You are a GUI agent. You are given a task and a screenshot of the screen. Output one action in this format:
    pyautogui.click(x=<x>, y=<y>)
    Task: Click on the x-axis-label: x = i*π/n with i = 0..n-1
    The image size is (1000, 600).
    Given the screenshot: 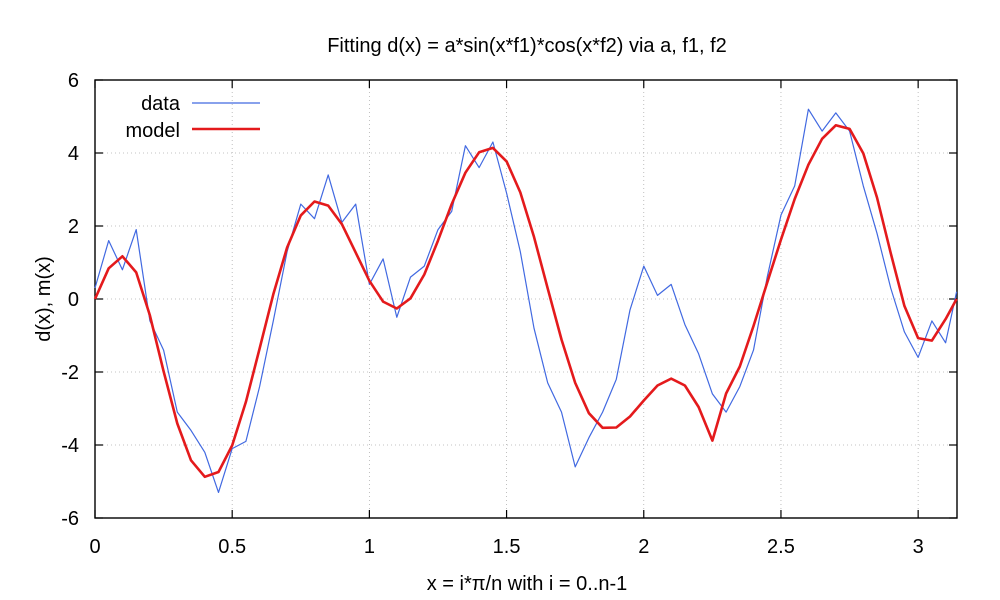 What is the action you would take?
    pyautogui.click(x=527, y=584)
    